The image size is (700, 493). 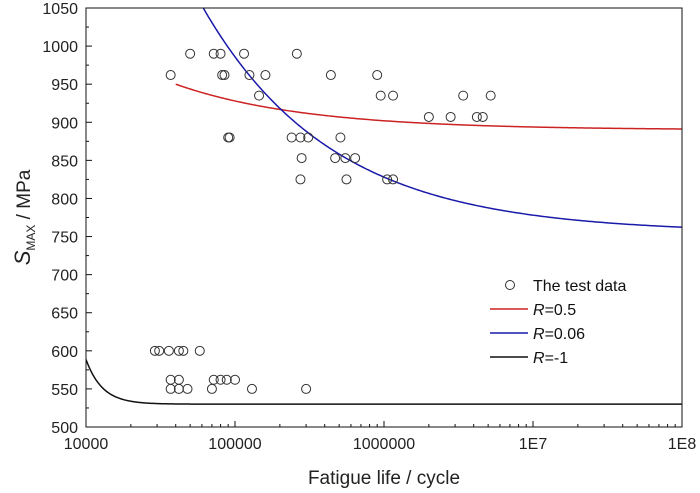 I want to click on y-tick-label: 600, so click(x=64, y=352).